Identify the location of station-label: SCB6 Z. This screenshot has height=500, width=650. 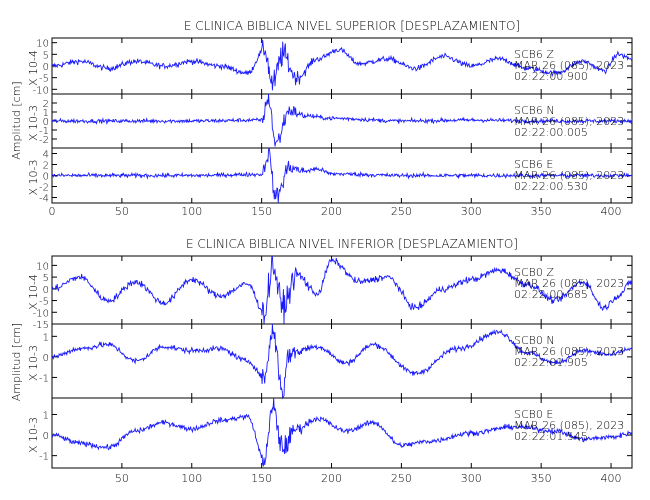
(534, 54).